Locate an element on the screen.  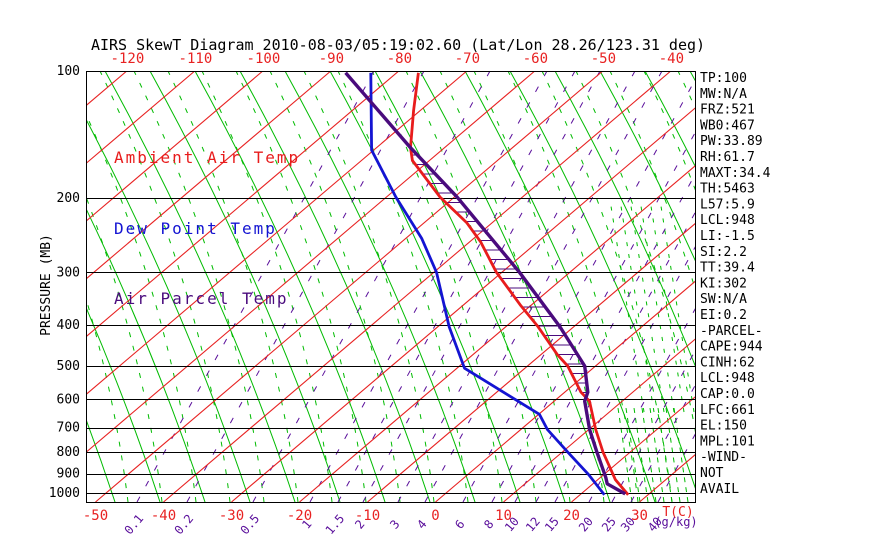
temp-unit-label: T(C) is located at coordinates (677, 512).